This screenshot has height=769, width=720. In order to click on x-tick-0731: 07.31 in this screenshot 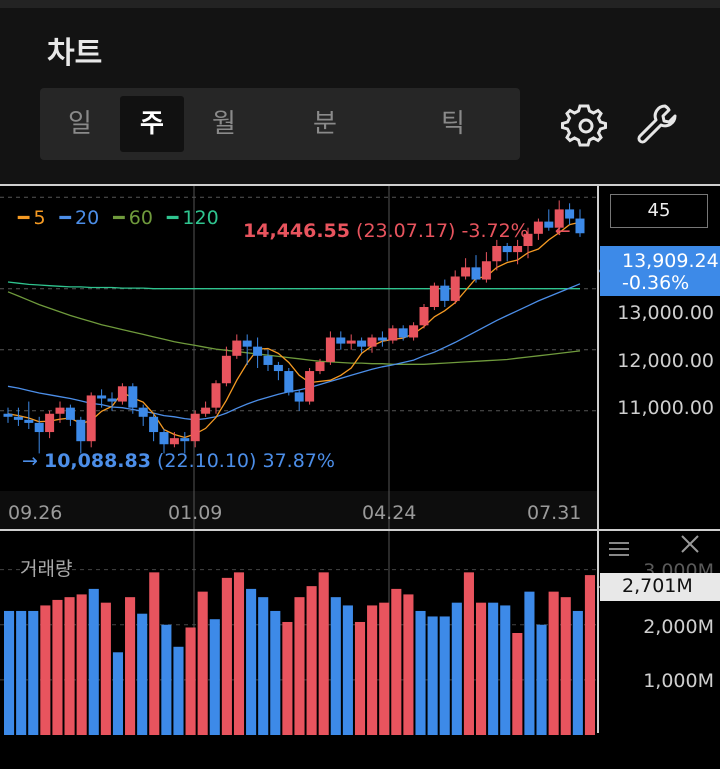, I will do `click(554, 513)`.